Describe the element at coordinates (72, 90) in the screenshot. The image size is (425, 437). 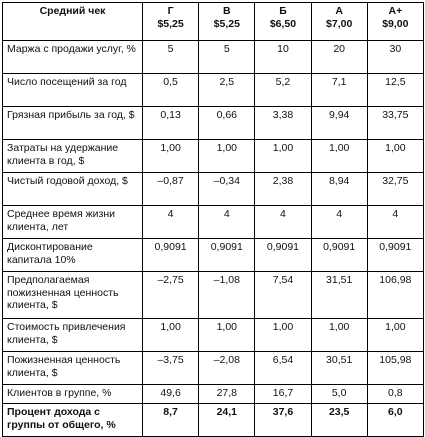
I see `row-label: Число посещений за год` at that location.